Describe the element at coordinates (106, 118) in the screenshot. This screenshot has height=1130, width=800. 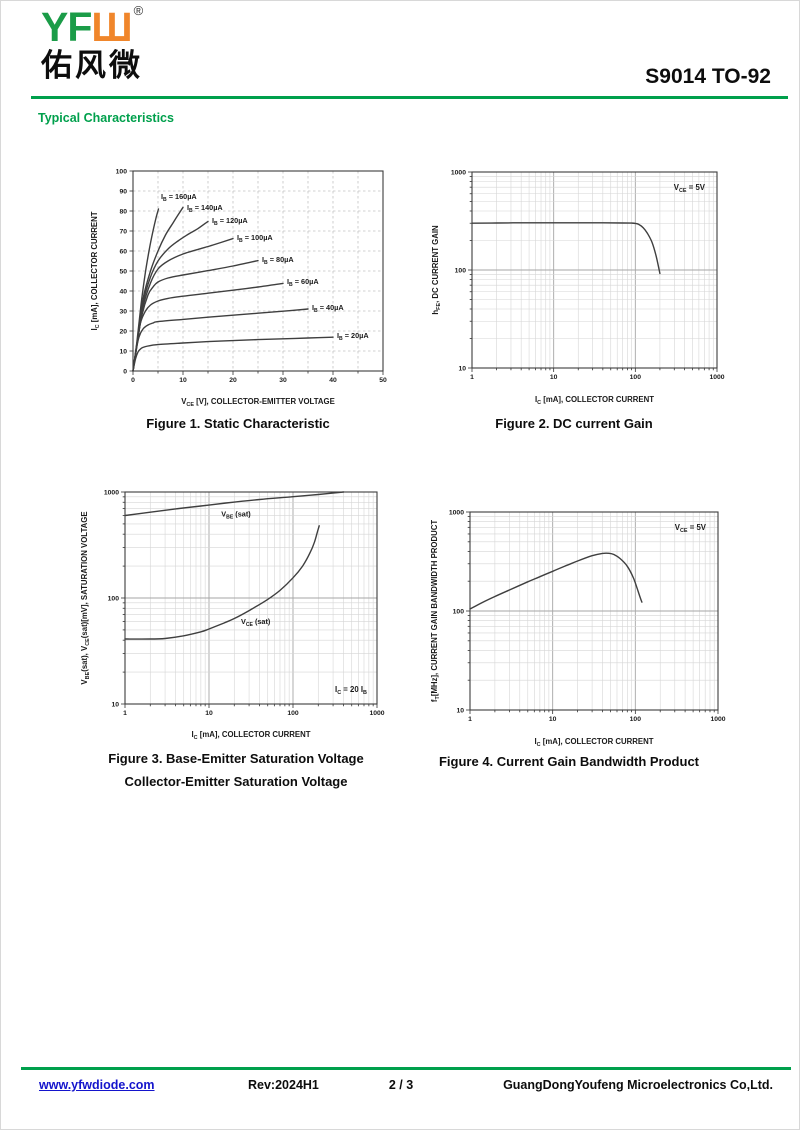
I see `section-title: Typical Characteristics` at that location.